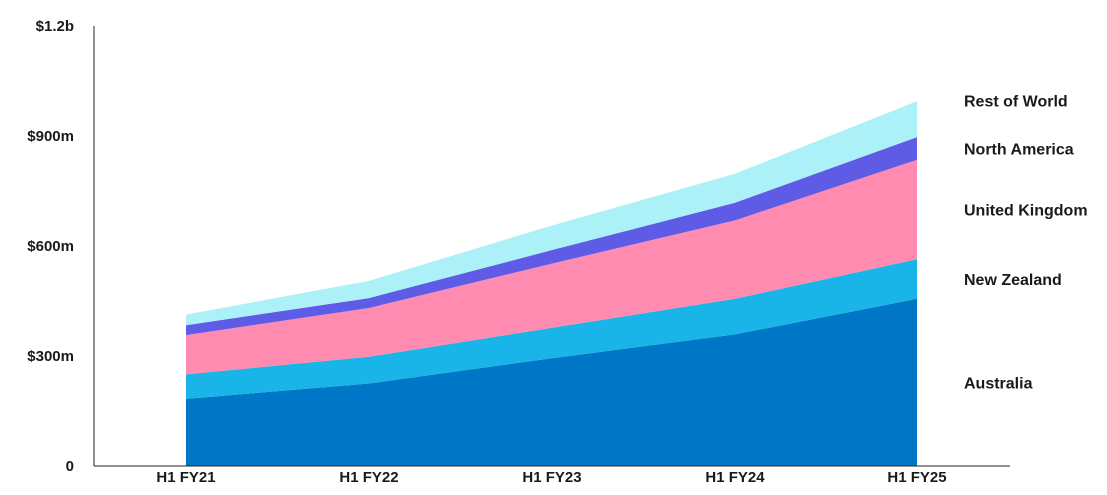  Describe the element at coordinates (735, 477) in the screenshot. I see `x-tick-label: H1 FY24` at that location.